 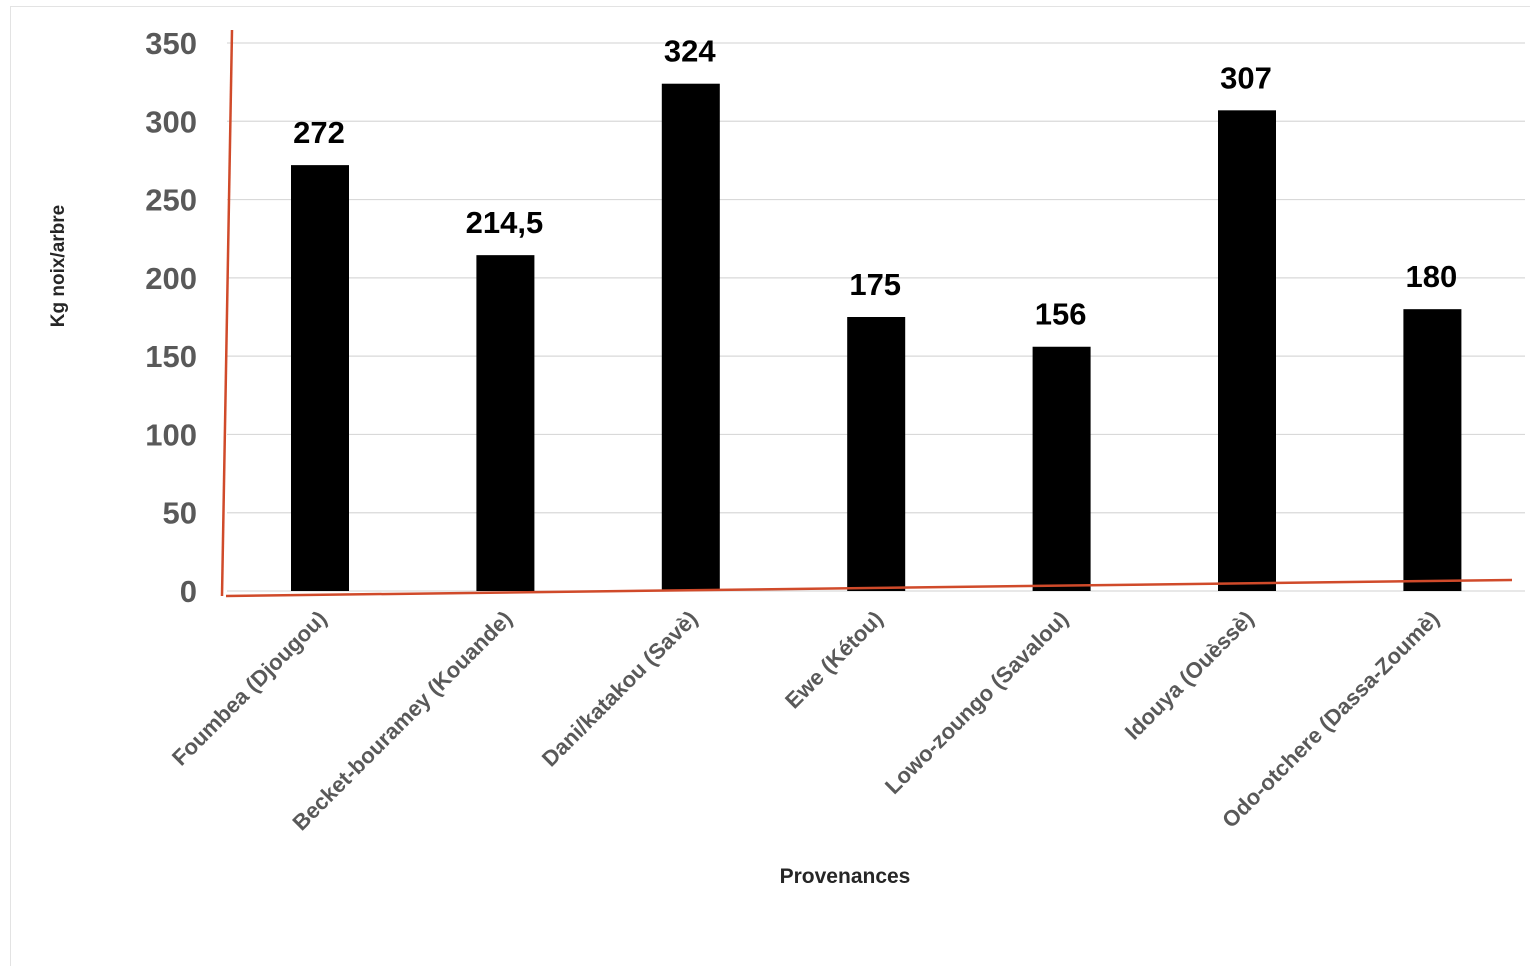 I want to click on x-tick-label-6: Idouya (Ouèssè), so click(x=1189, y=675).